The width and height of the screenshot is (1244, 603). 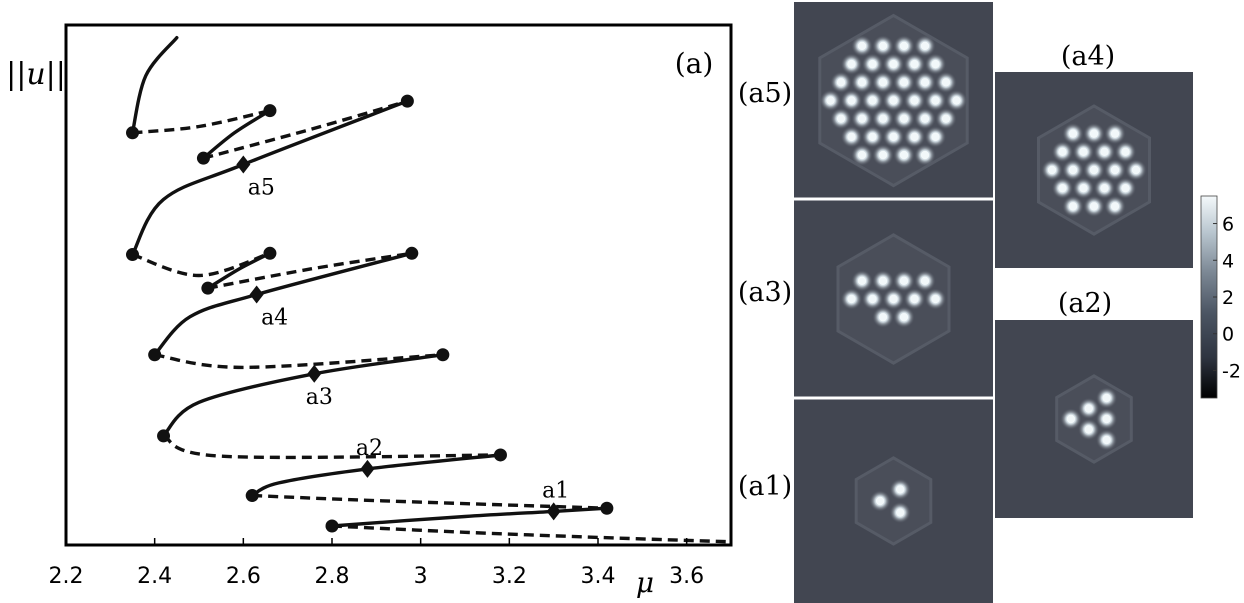 What do you see at coordinates (283, 304) in the screenshot?
I see `stable-branch-a4` at bounding box center [283, 304].